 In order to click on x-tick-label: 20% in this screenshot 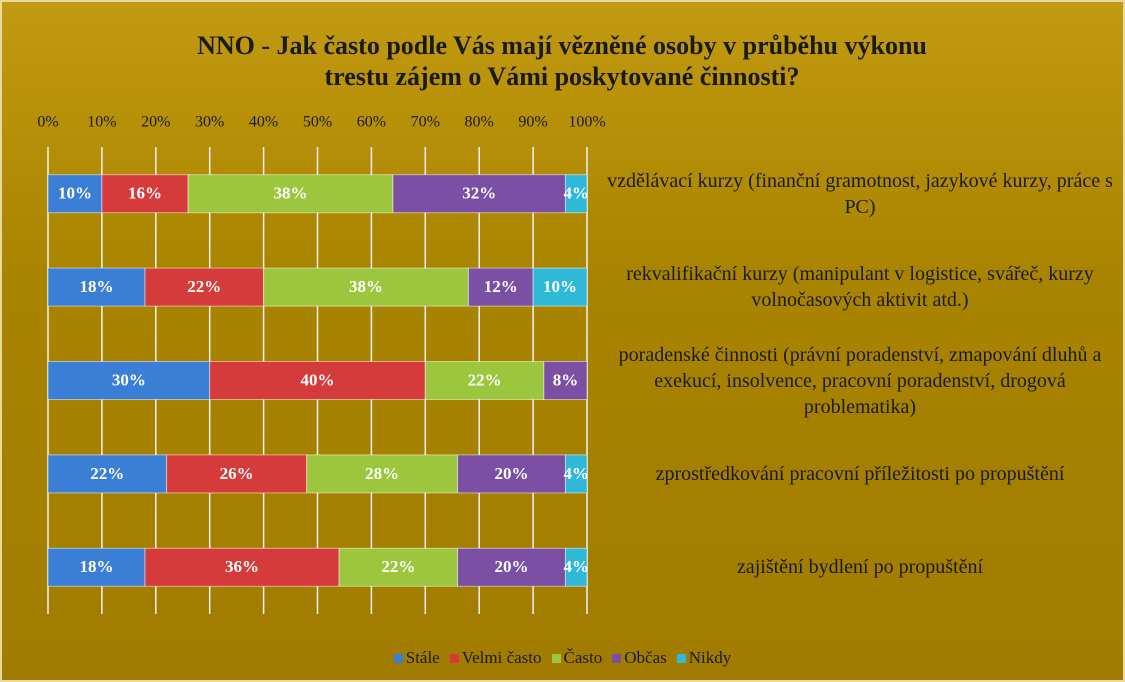, I will do `click(155, 122)`.